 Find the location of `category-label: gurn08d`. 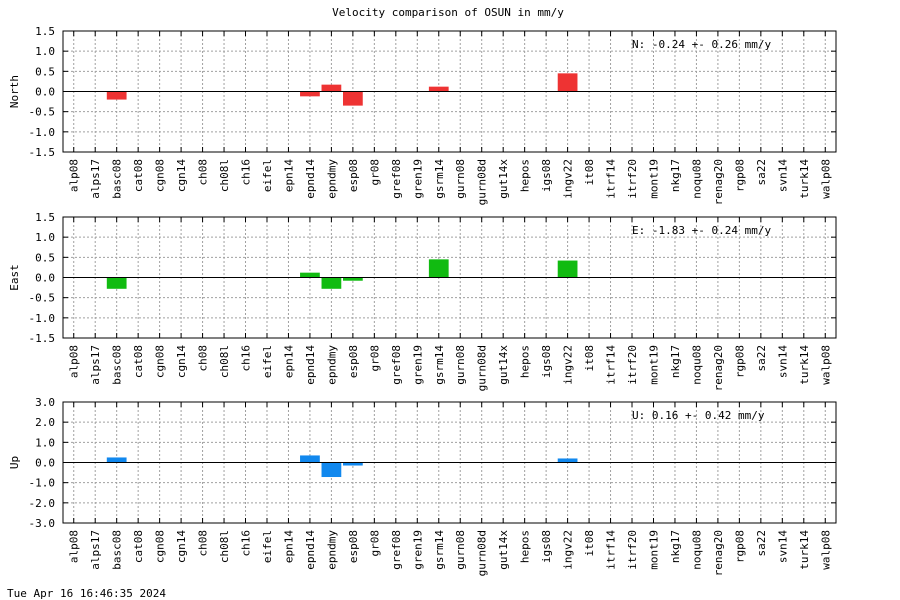

category-label: gurn08d is located at coordinates (482, 182).